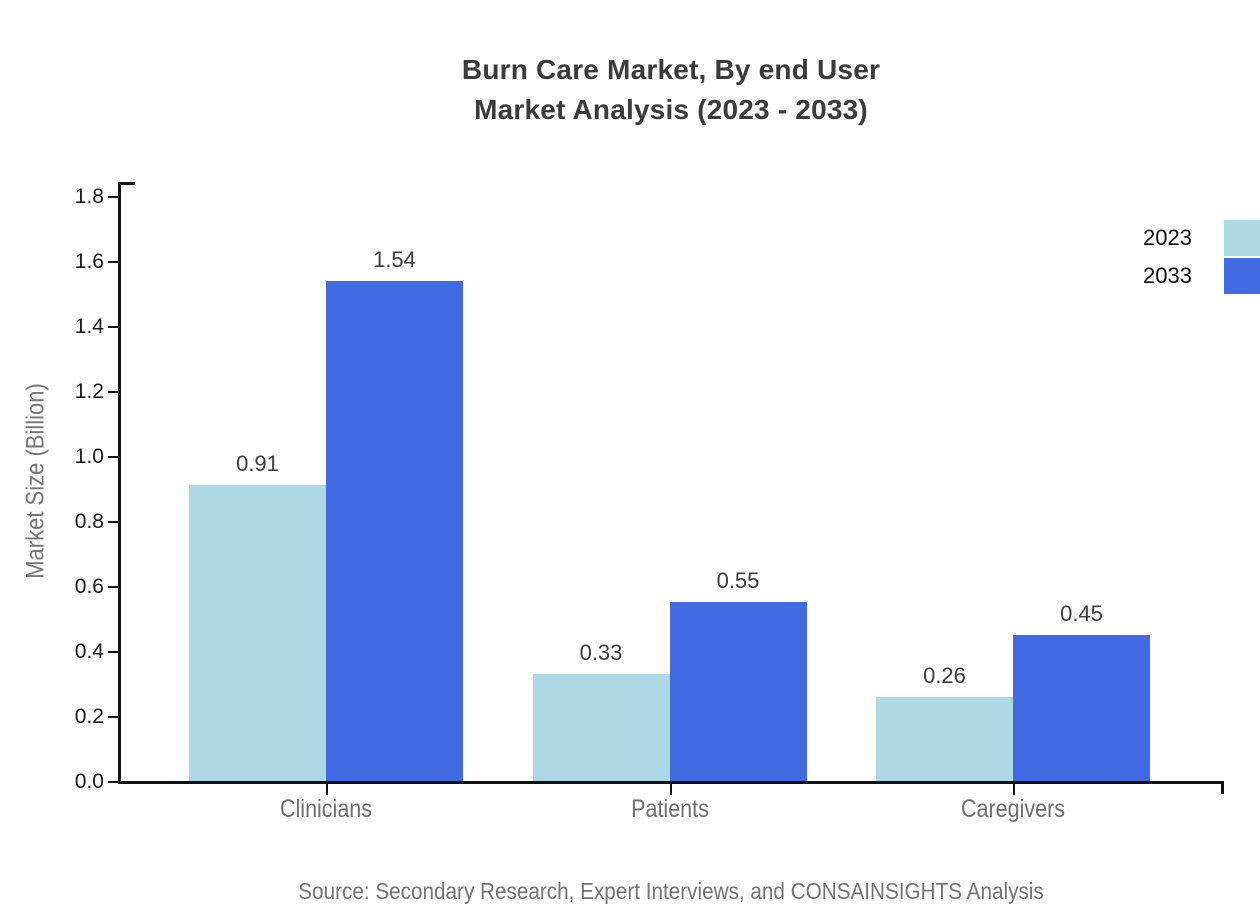 Image resolution: width=1260 pixels, height=920 pixels. Describe the element at coordinates (394, 259) in the screenshot. I see `value-label-2033-clinicians: 1.54` at that location.